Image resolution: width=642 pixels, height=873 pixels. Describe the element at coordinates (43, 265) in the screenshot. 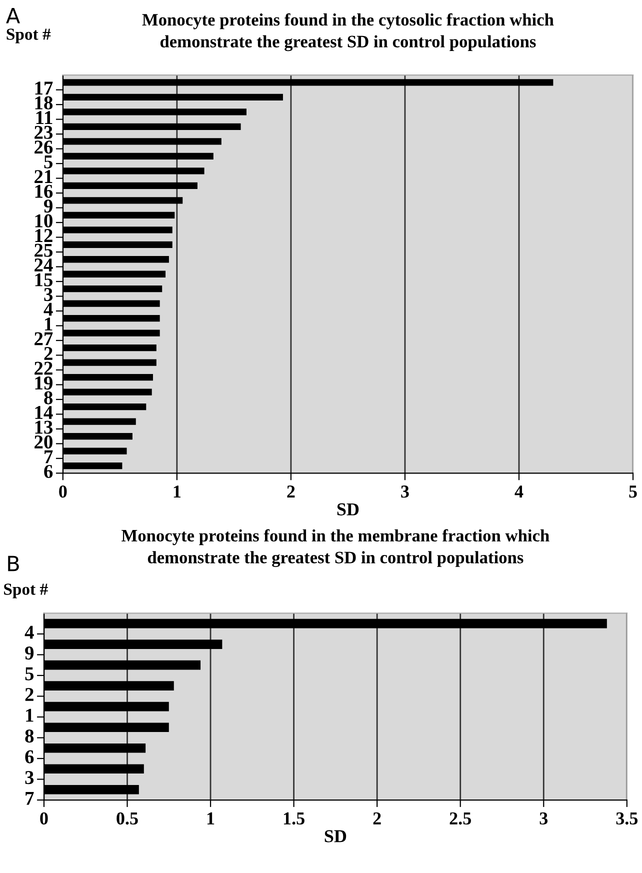

I see `y-tick-label: 24` at that location.